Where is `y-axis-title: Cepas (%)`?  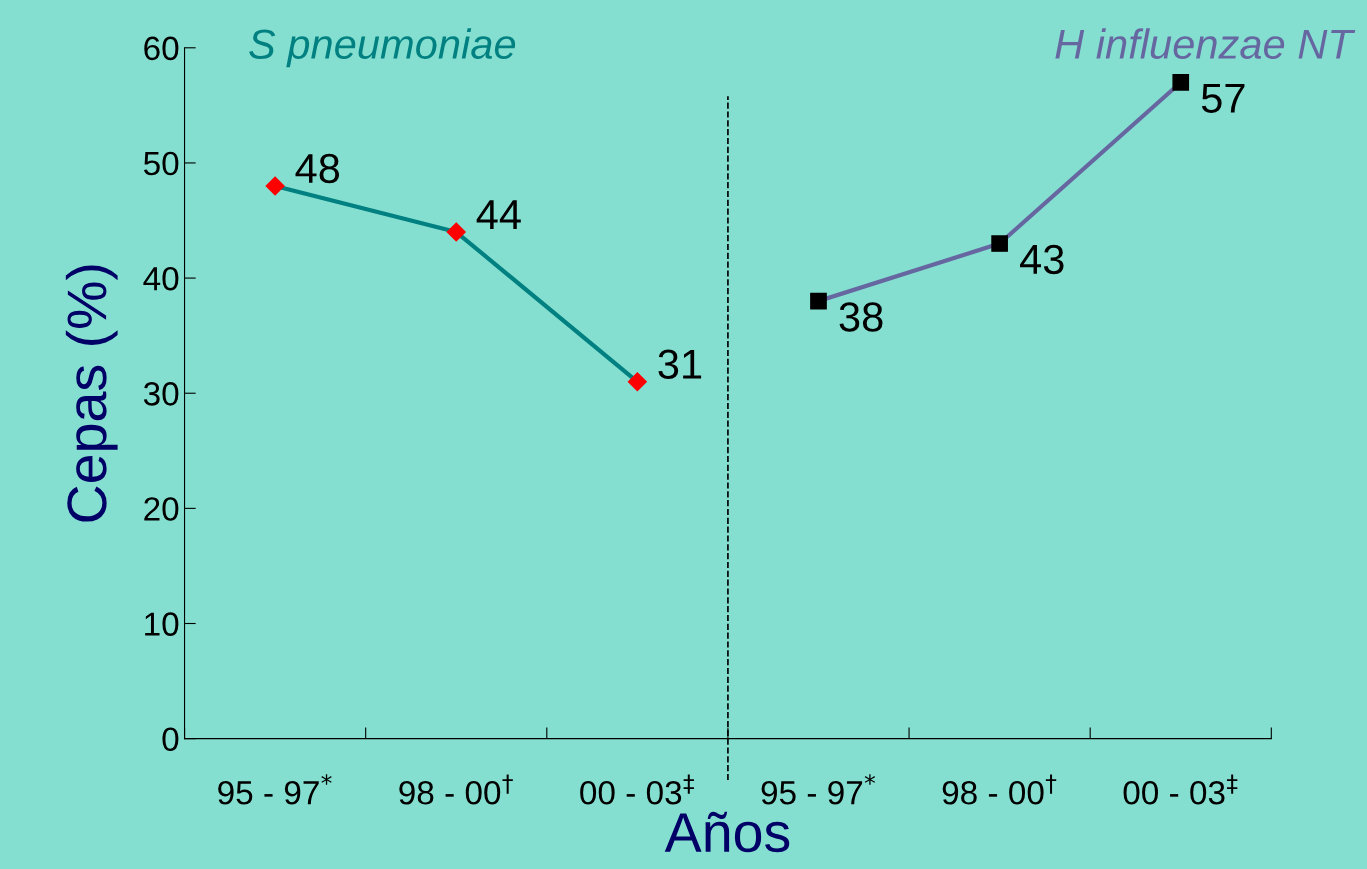
y-axis-title: Cepas (%) is located at coordinates (91, 393).